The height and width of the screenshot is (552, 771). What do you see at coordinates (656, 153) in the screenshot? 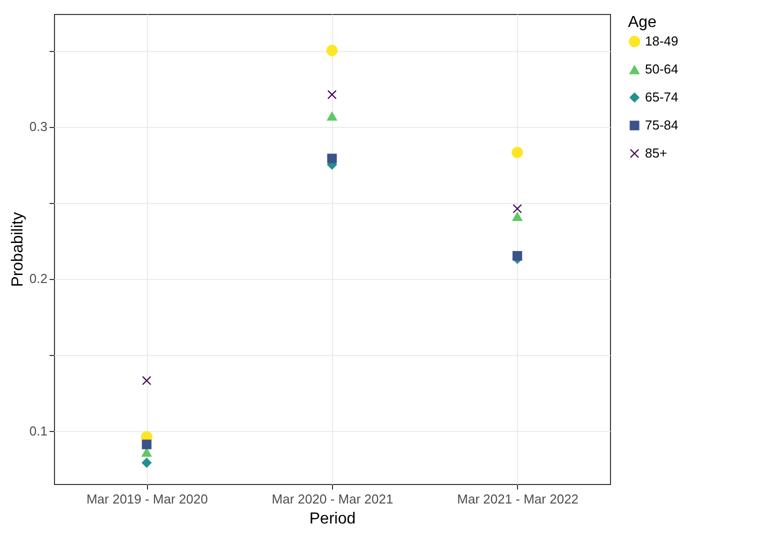
I see `legend-label: 85+` at bounding box center [656, 153].